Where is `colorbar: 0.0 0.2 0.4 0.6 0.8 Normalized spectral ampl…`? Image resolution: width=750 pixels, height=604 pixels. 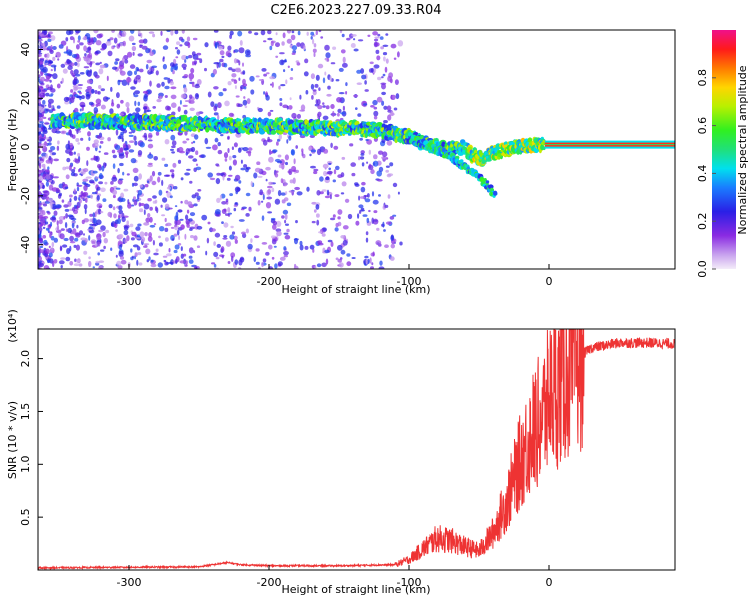 colorbar: 0.0 0.2 0.4 0.6 0.8 Normalized spectral ampl… is located at coordinates (722, 154).